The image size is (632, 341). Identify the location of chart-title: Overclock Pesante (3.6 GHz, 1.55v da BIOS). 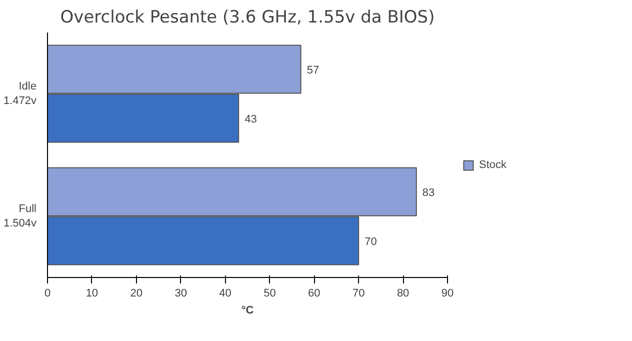
(247, 18).